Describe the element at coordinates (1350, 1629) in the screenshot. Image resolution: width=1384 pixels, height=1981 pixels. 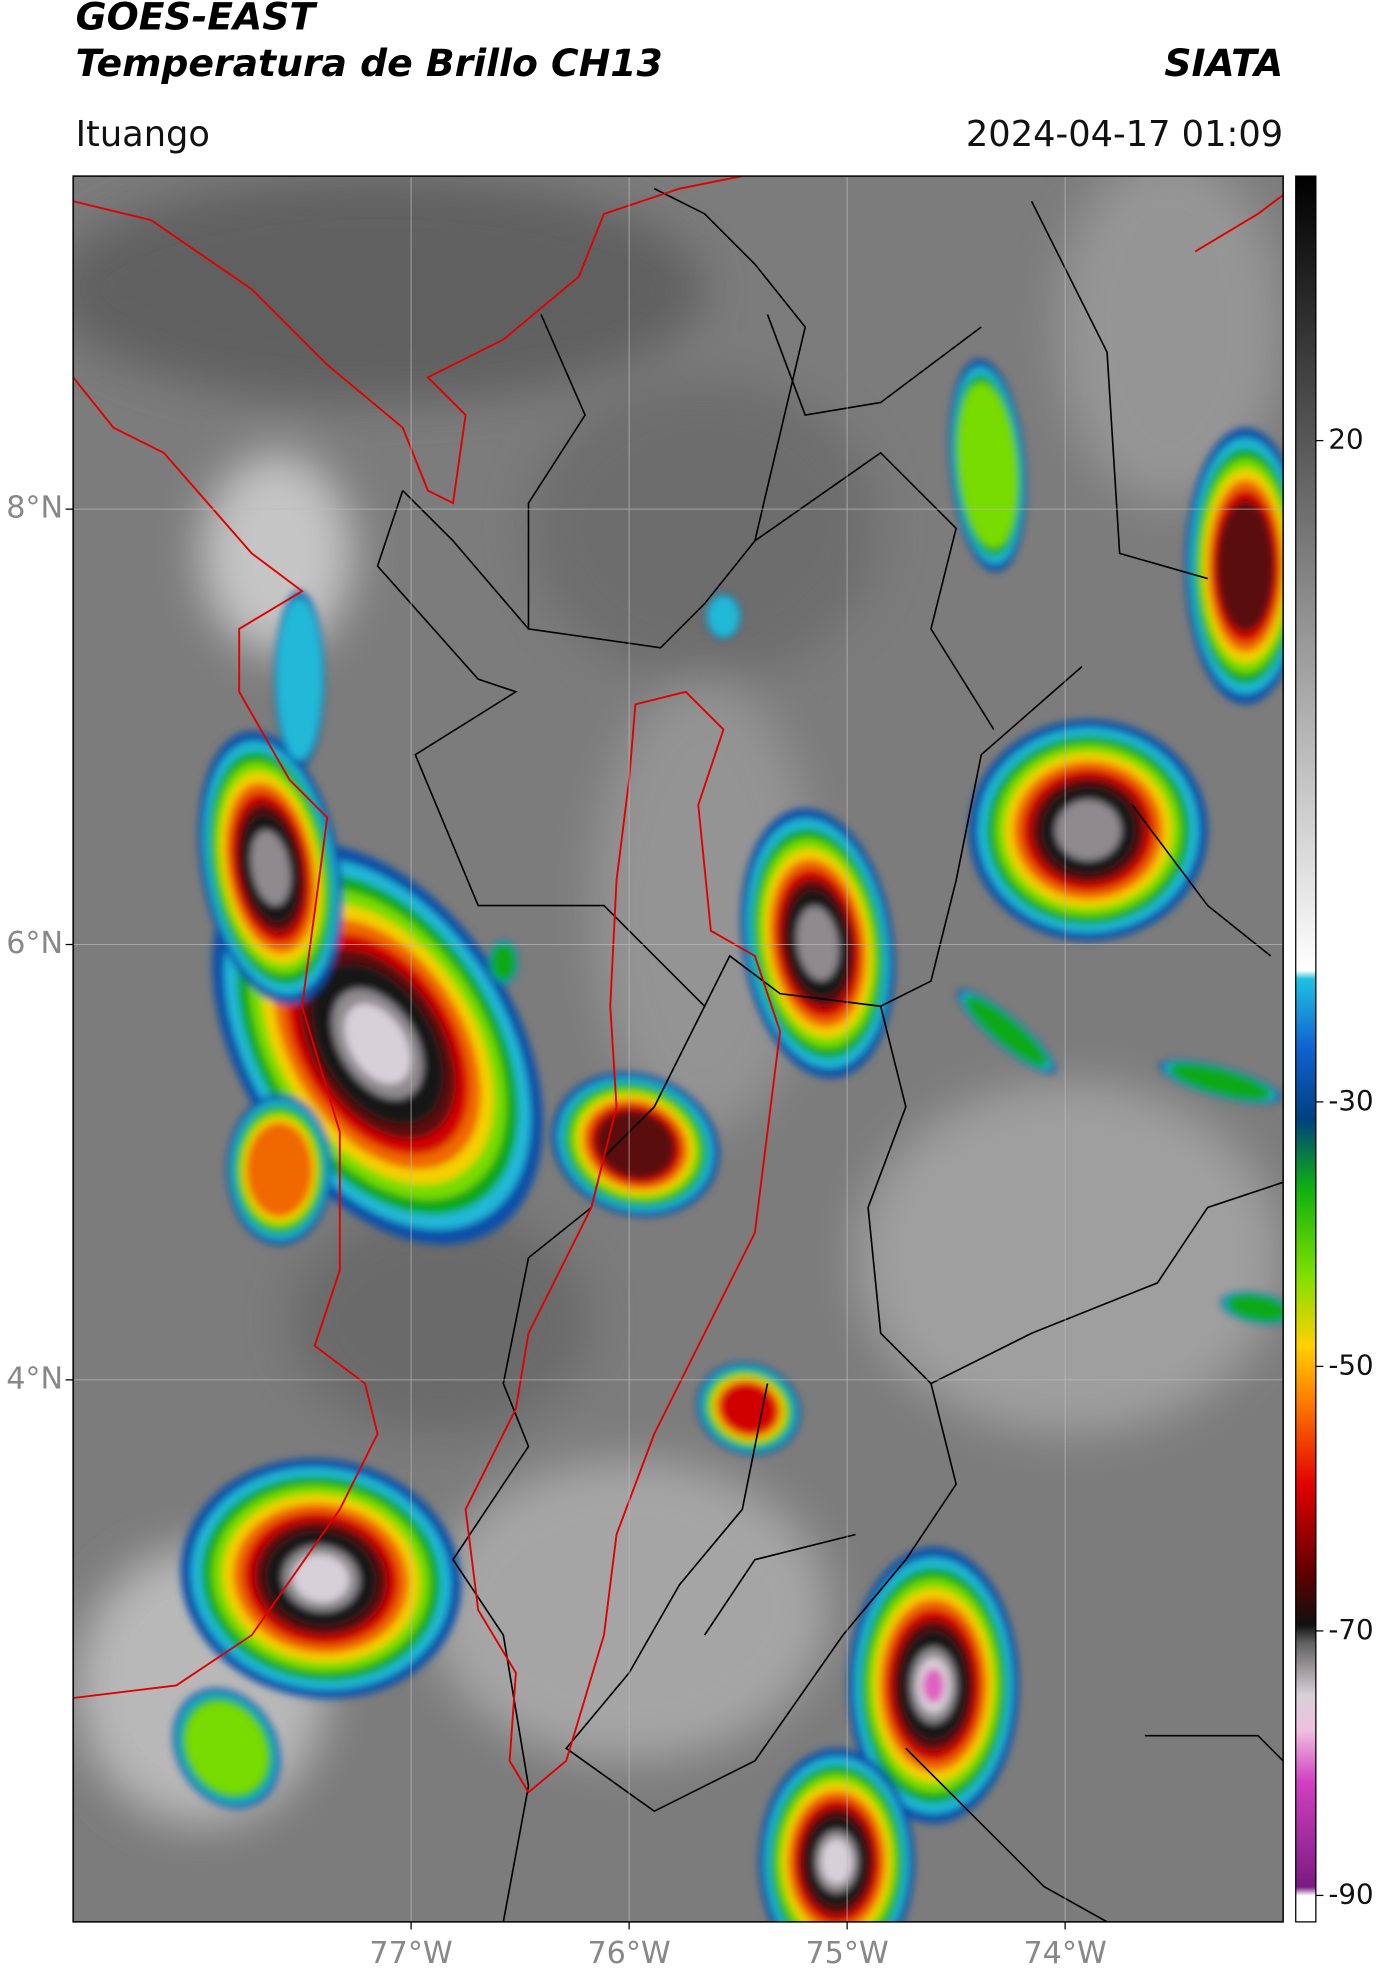
I see `colorbar-tick-label: -70` at that location.